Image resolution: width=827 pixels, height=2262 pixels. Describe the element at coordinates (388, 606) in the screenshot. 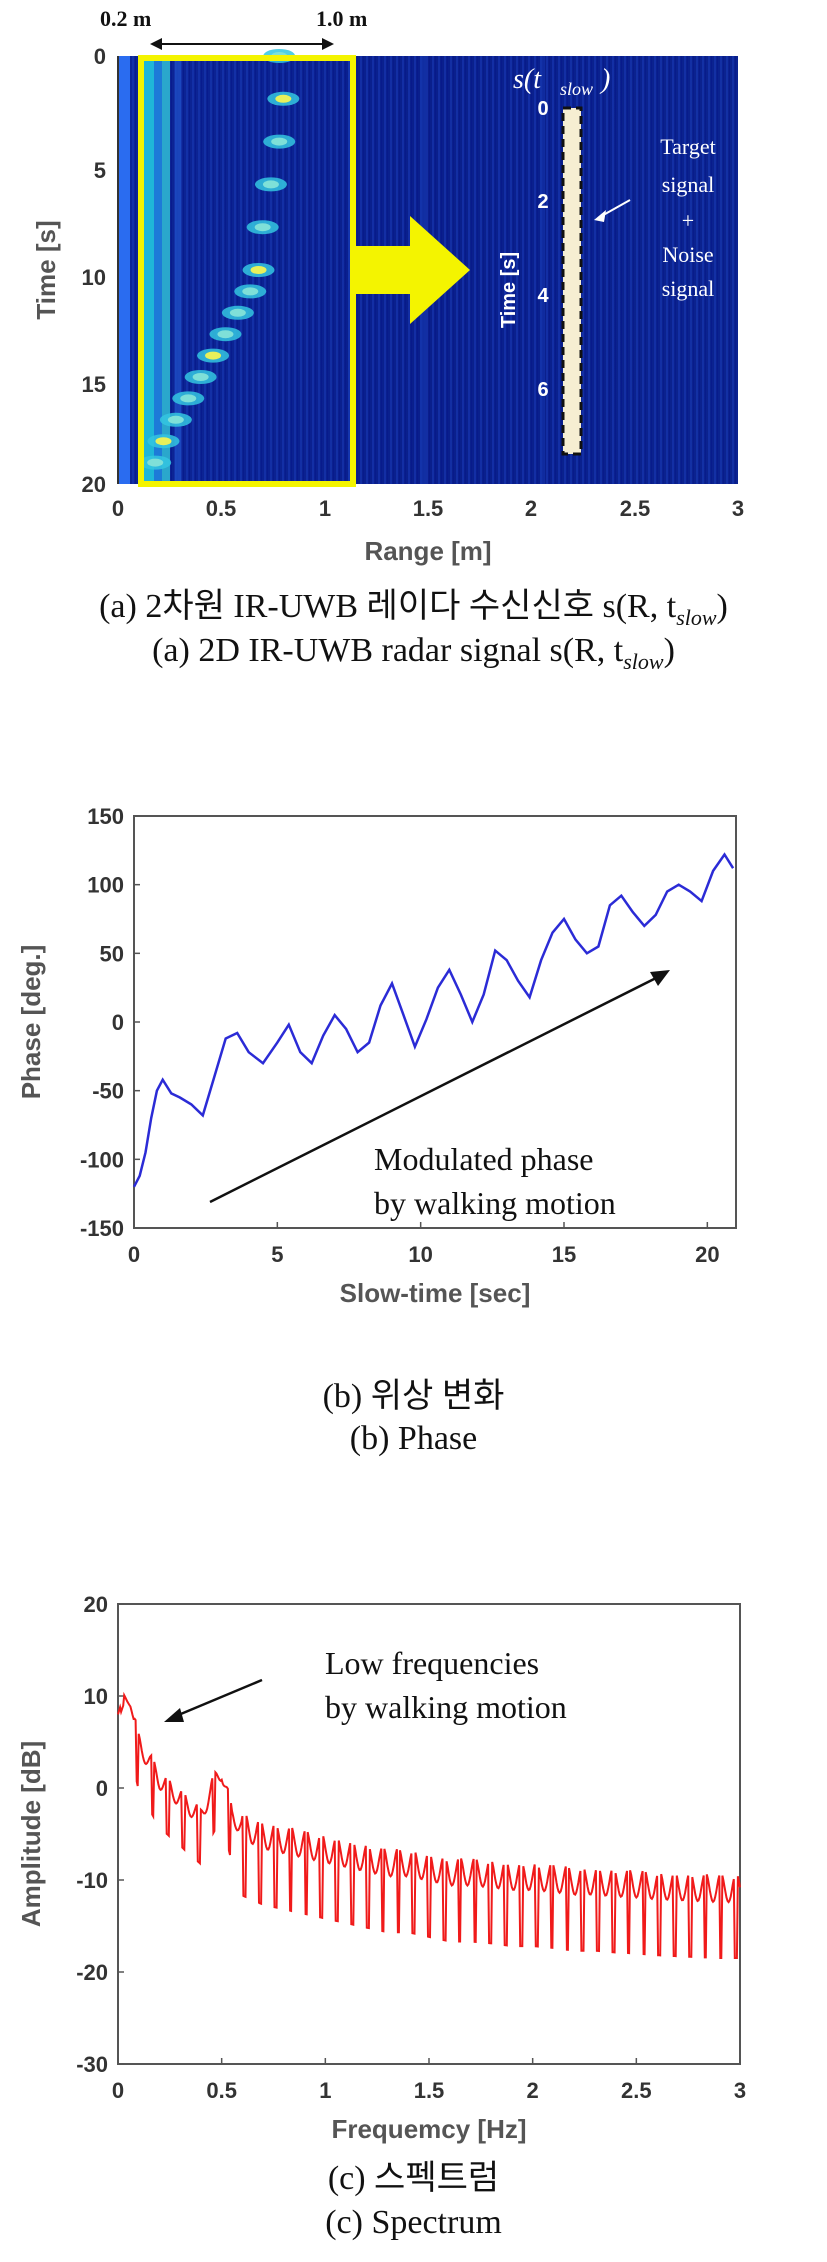

I see `caption-a-korean-text: (a) 2차원 IR-UWB 레이다 수신신호 s(R, t` at that location.